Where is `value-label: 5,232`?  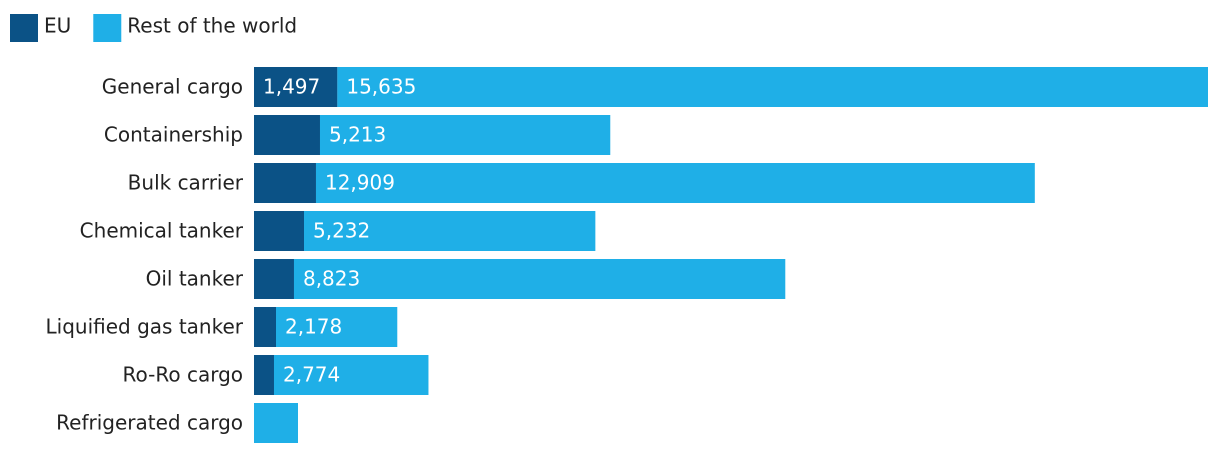
value-label: 5,232 is located at coordinates (341, 231).